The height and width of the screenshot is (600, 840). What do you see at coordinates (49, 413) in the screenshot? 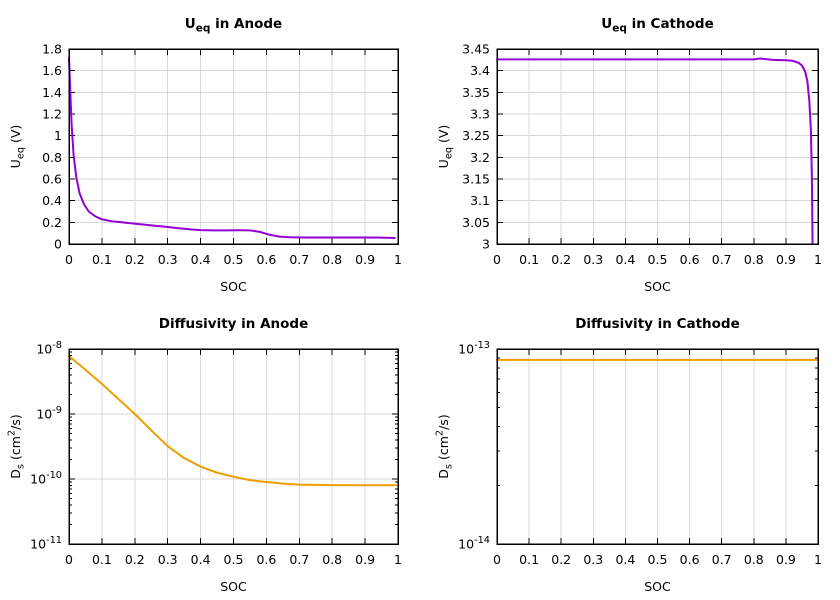
I see `y-tick-label: 10⁻⁹` at bounding box center [49, 413].